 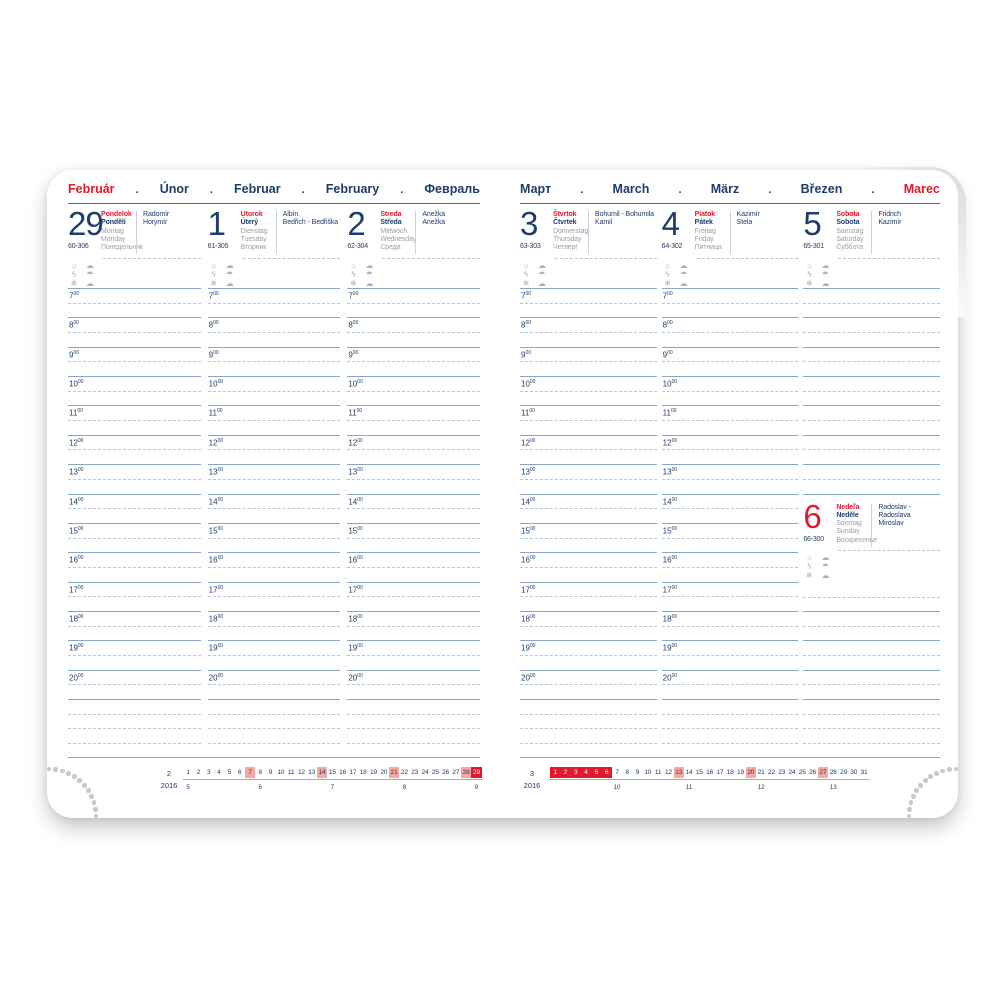 What do you see at coordinates (567, 239) in the screenshot?
I see `day-name-en: Thursday` at bounding box center [567, 239].